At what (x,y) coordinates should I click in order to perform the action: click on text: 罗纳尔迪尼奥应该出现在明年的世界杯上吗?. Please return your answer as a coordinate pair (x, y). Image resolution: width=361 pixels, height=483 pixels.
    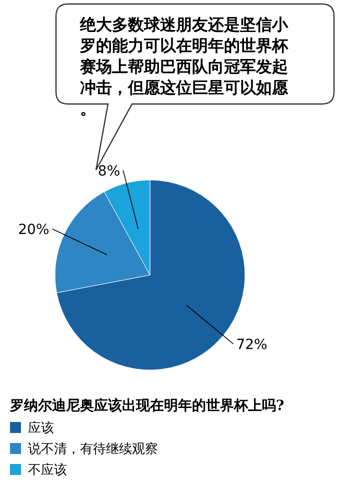
    Looking at the image, I should click on (146, 405).